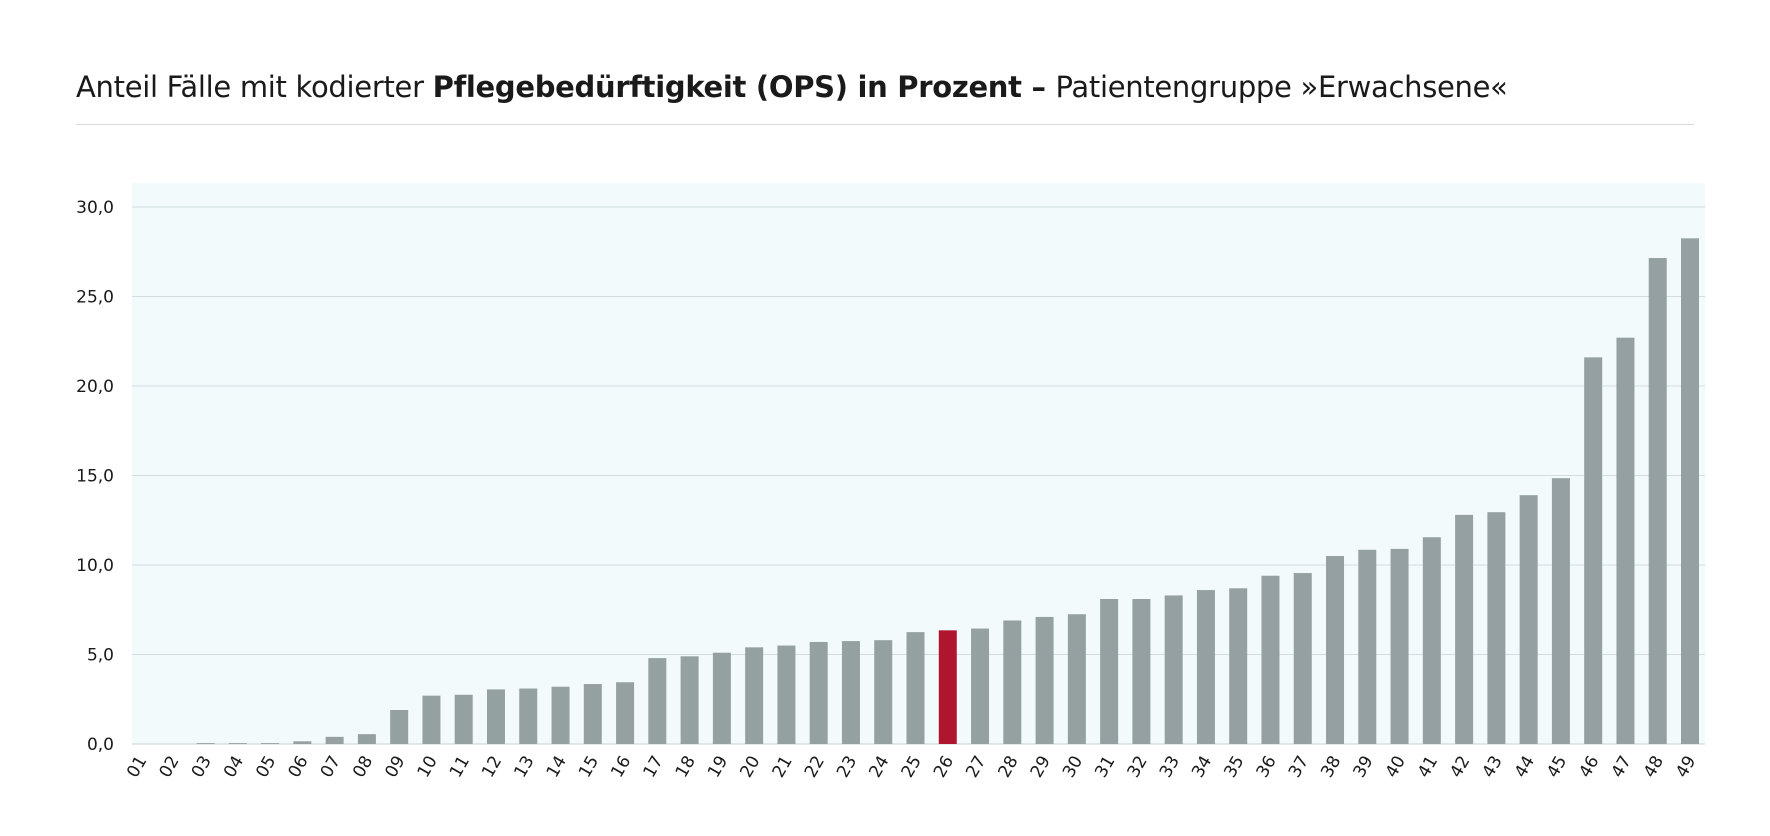 The width and height of the screenshot is (1770, 836). I want to click on x-tick-label: 40, so click(1396, 767).